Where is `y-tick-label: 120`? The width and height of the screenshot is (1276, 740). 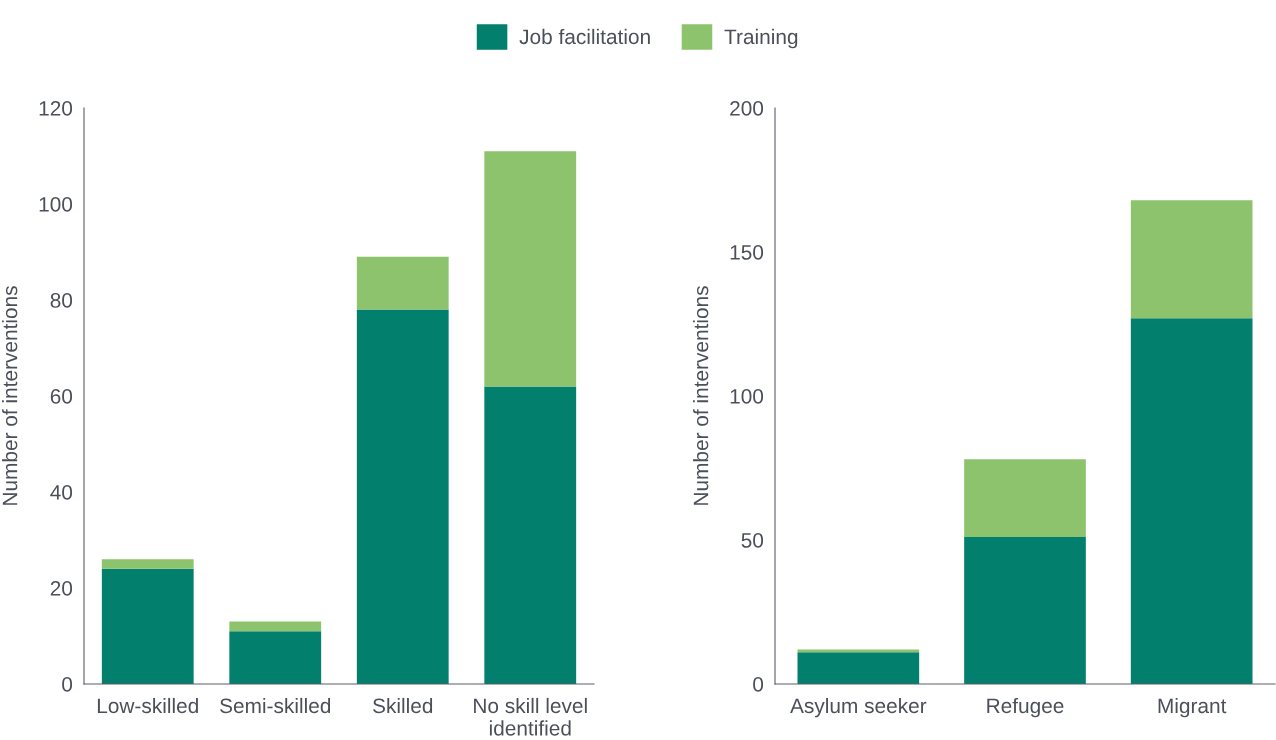 y-tick-label: 120 is located at coordinates (56, 108).